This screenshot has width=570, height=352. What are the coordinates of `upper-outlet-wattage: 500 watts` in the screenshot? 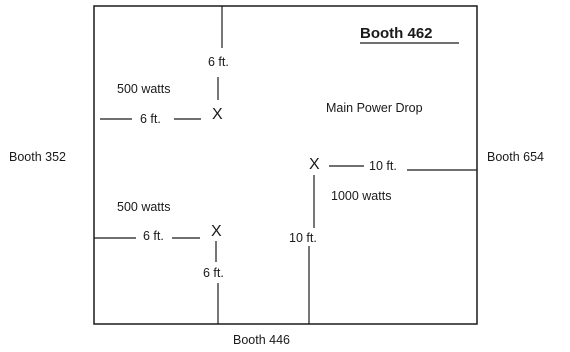 It's located at (144, 89).